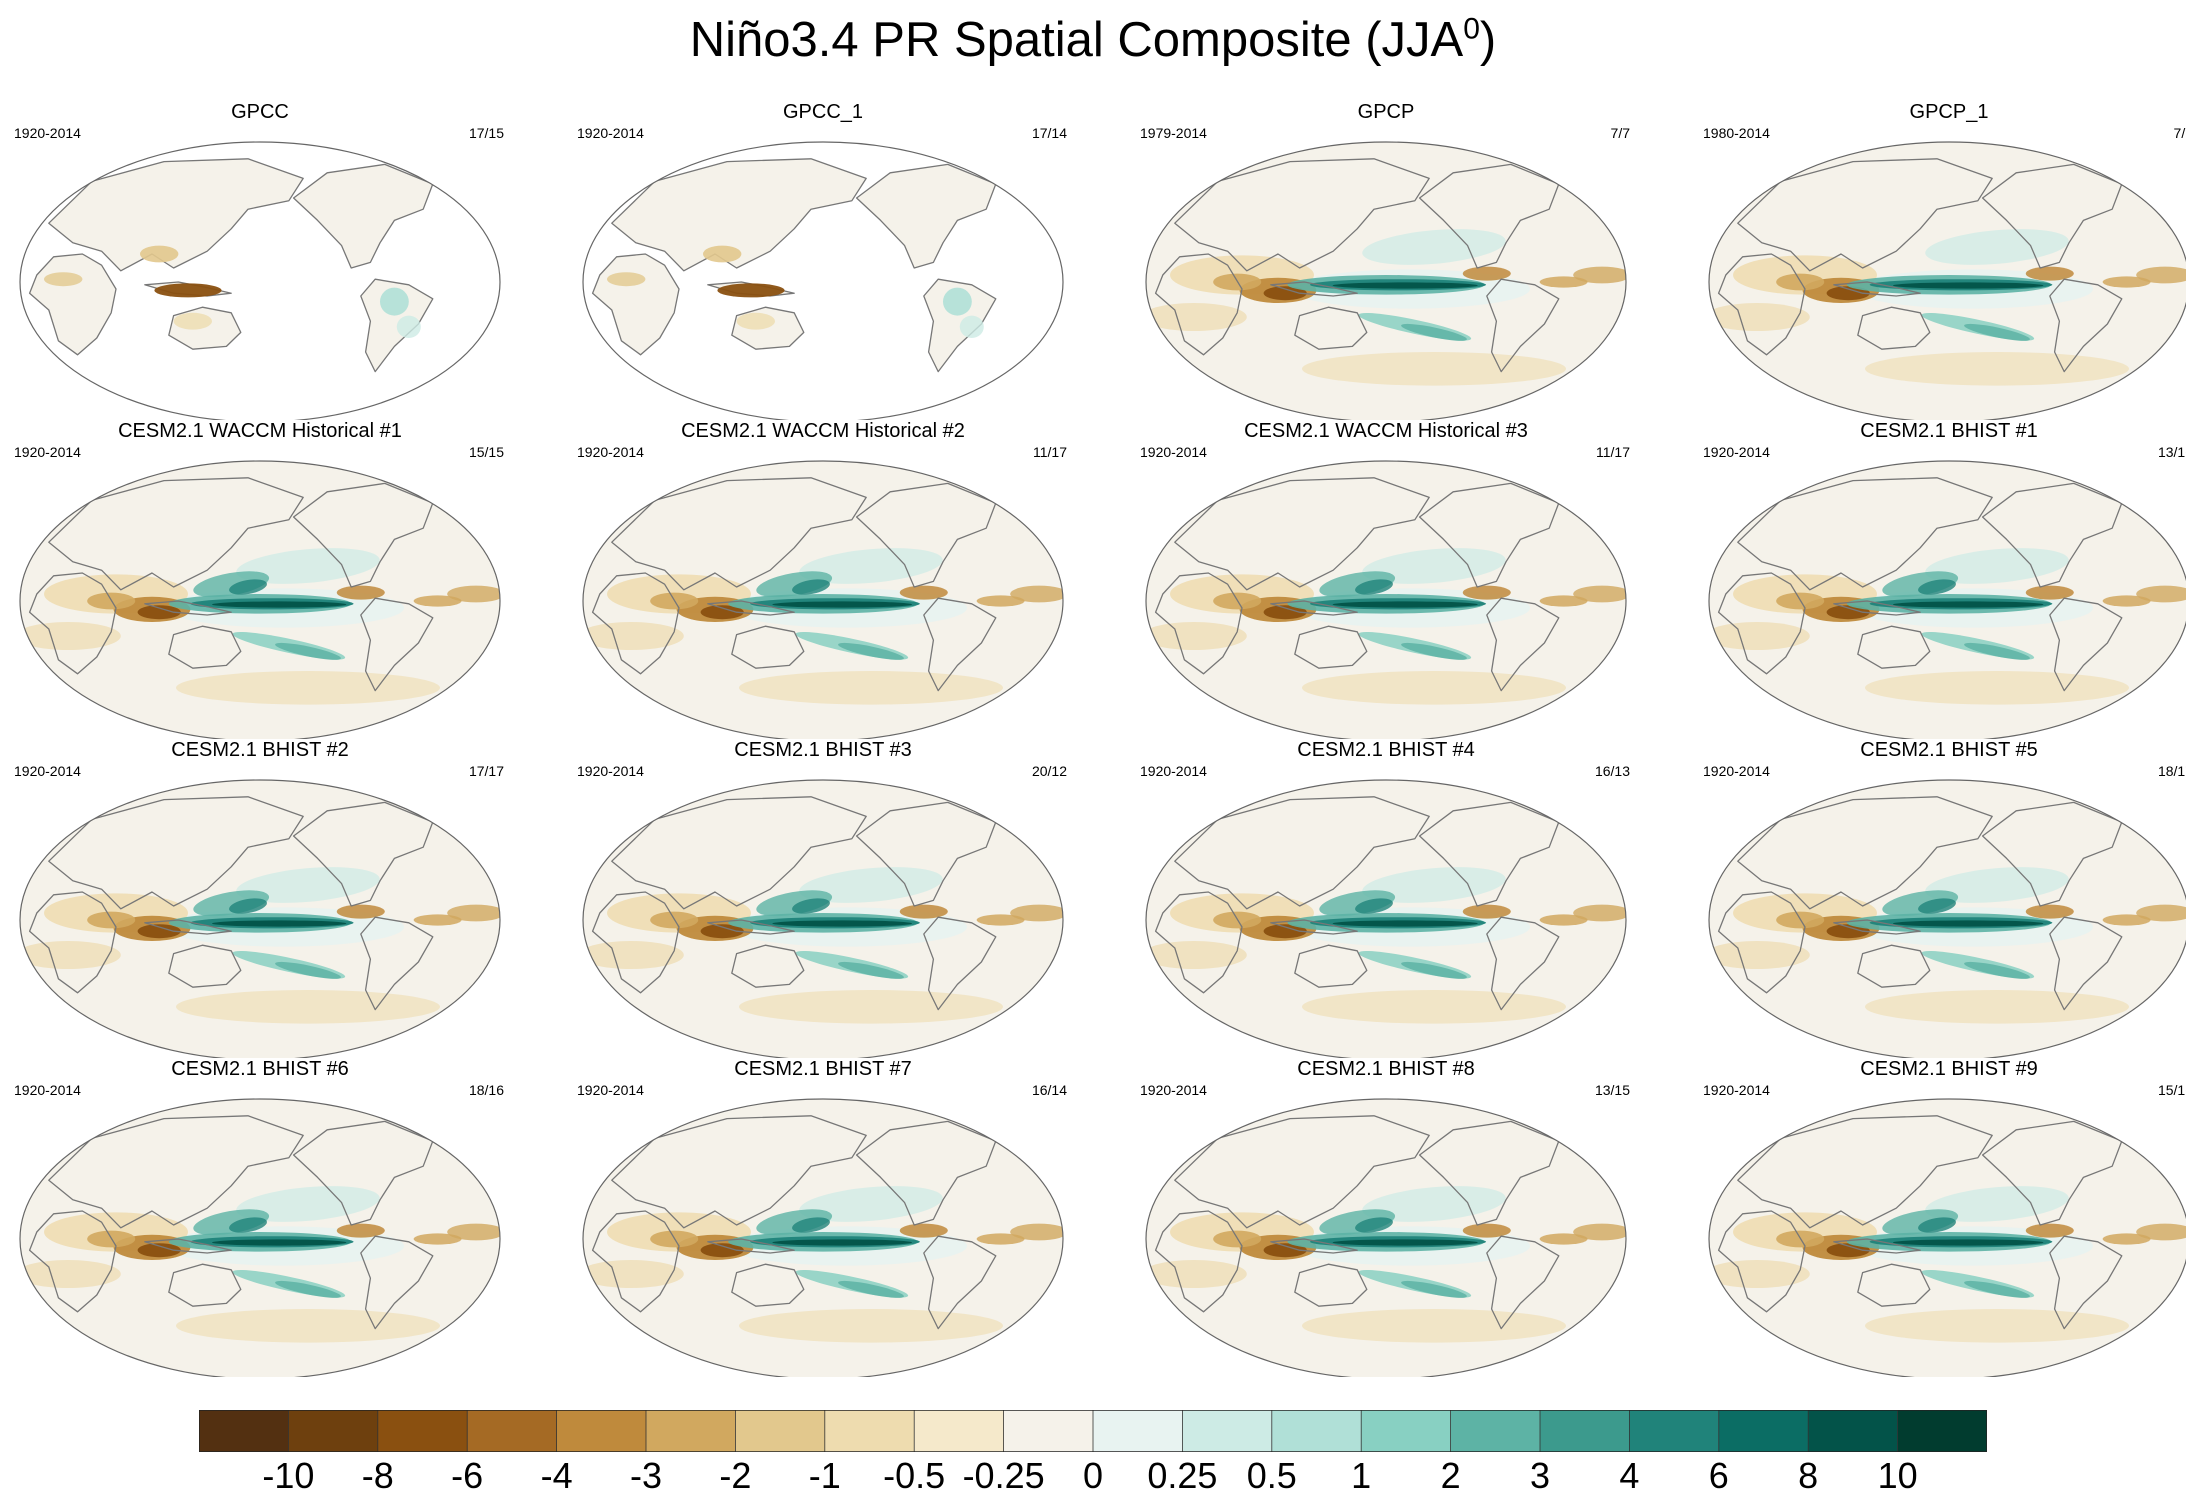  I want to click on colorbar-labels: -10 -8 -6 -4 -3 -2 -1 -0.5 -0.25 0 0.25 0.5 1 2 3 4 6 8 10, so click(1093, 1476).